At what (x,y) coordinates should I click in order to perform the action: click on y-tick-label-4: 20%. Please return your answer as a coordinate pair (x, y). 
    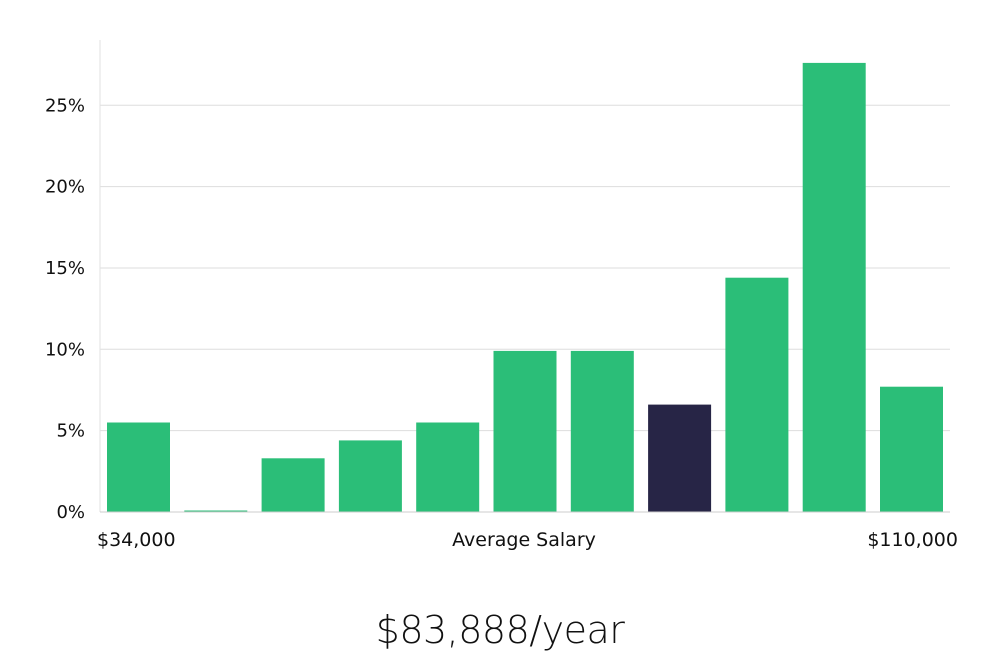
    Looking at the image, I should click on (65, 187).